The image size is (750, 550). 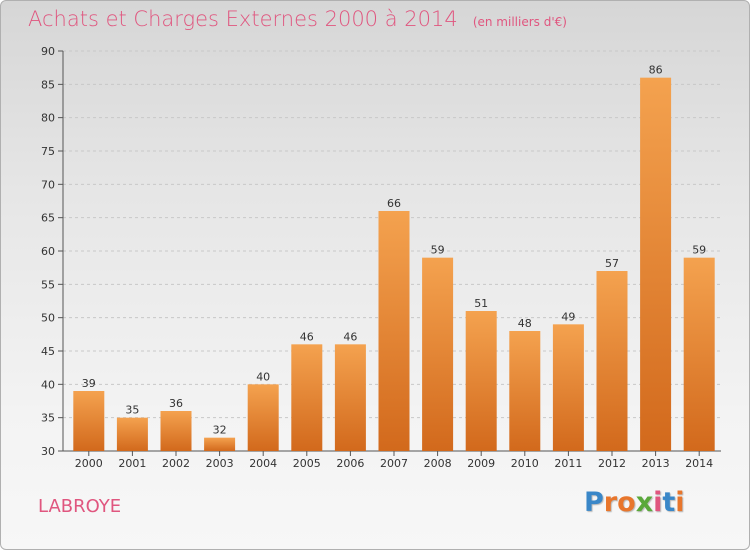 I want to click on bar-value-label: 57, so click(x=612, y=263).